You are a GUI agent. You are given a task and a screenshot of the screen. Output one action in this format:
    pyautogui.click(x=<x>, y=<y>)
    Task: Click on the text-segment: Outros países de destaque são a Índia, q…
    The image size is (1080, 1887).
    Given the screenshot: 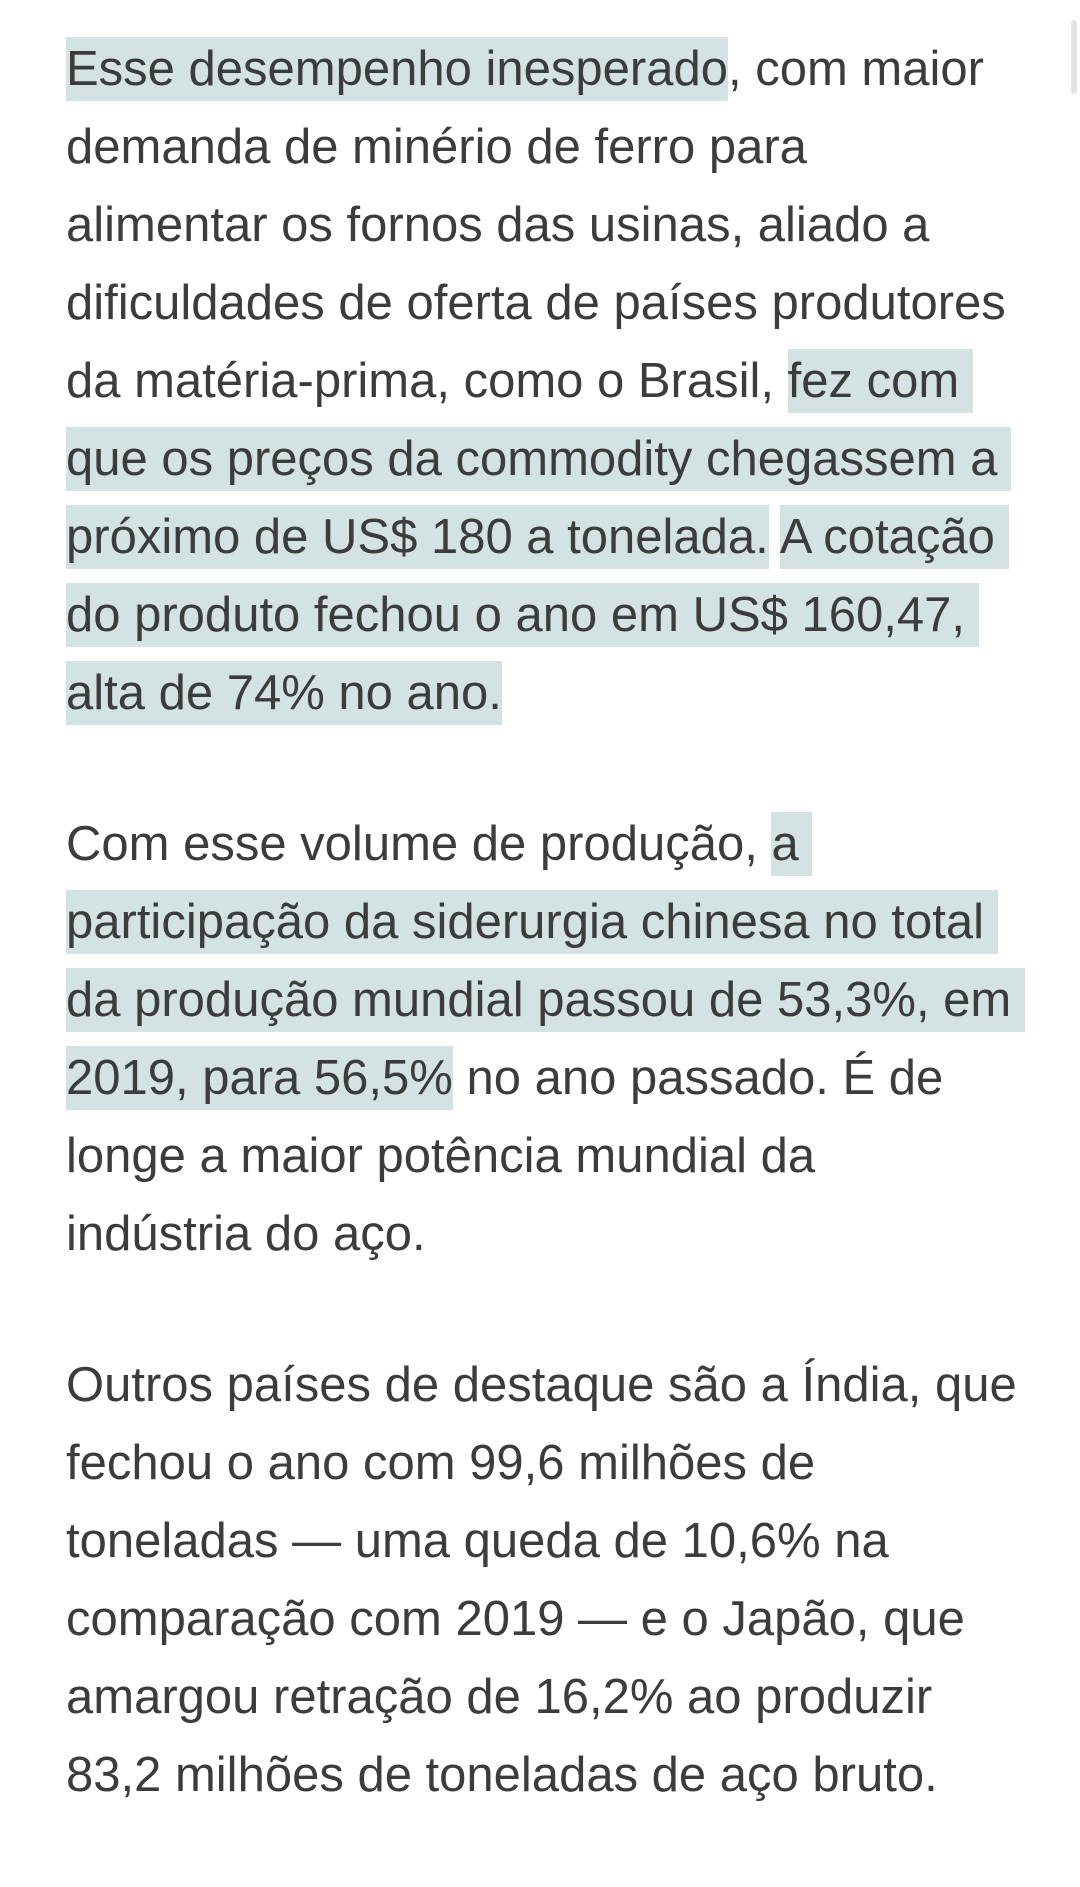 What is the action you would take?
    pyautogui.click(x=541, y=1385)
    